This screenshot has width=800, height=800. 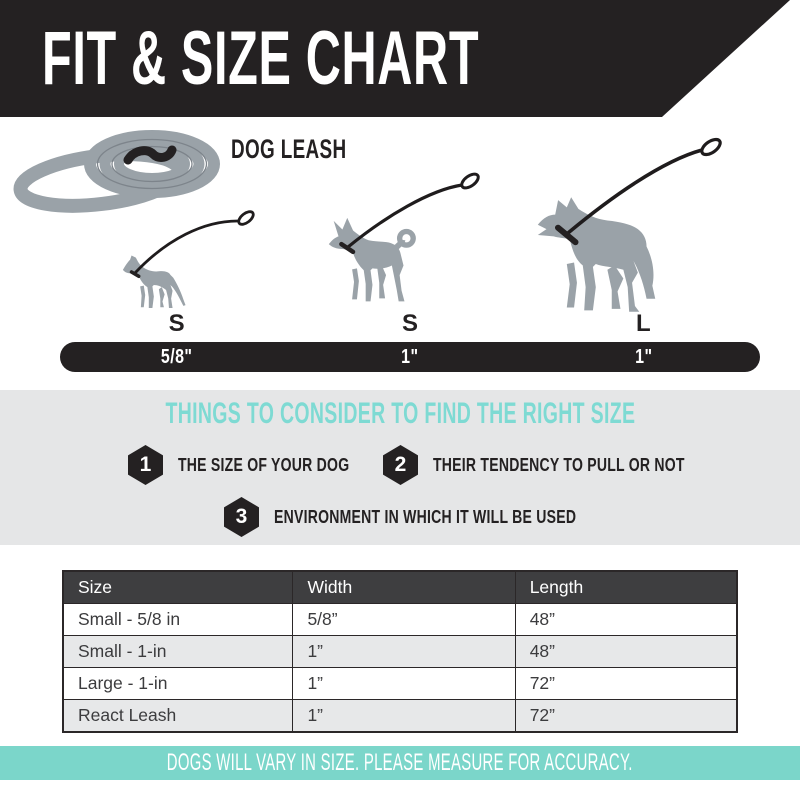 What do you see at coordinates (372, 259) in the screenshot?
I see `medium-dog-illustration` at bounding box center [372, 259].